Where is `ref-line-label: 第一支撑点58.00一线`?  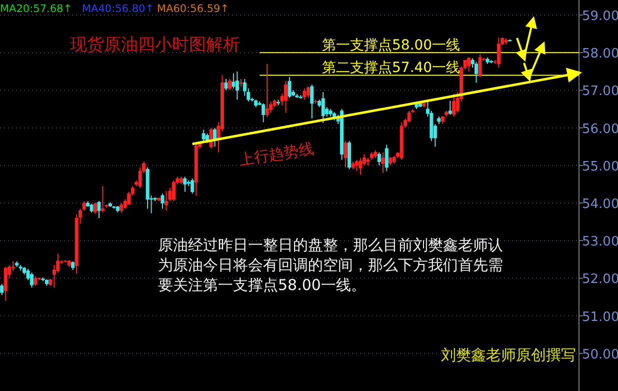
ref-line-label: 第一支撑点58.00一线 is located at coordinates (391, 46).